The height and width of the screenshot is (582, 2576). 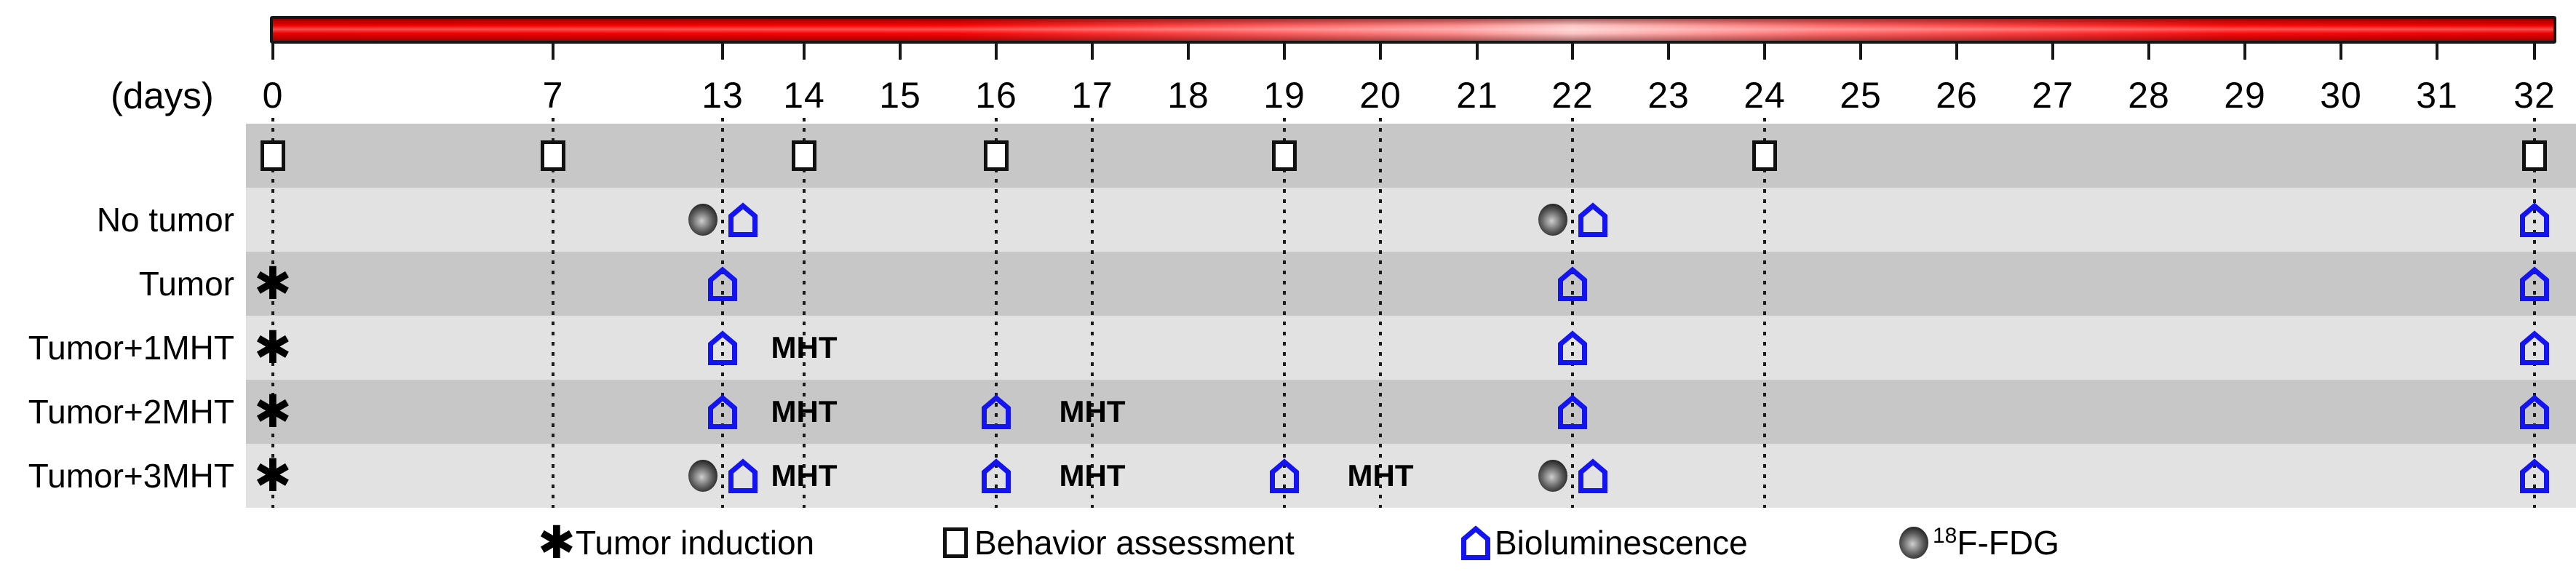 What do you see at coordinates (1621, 543) in the screenshot?
I see `legend-label-bioluminescence: Bioluminescence` at bounding box center [1621, 543].